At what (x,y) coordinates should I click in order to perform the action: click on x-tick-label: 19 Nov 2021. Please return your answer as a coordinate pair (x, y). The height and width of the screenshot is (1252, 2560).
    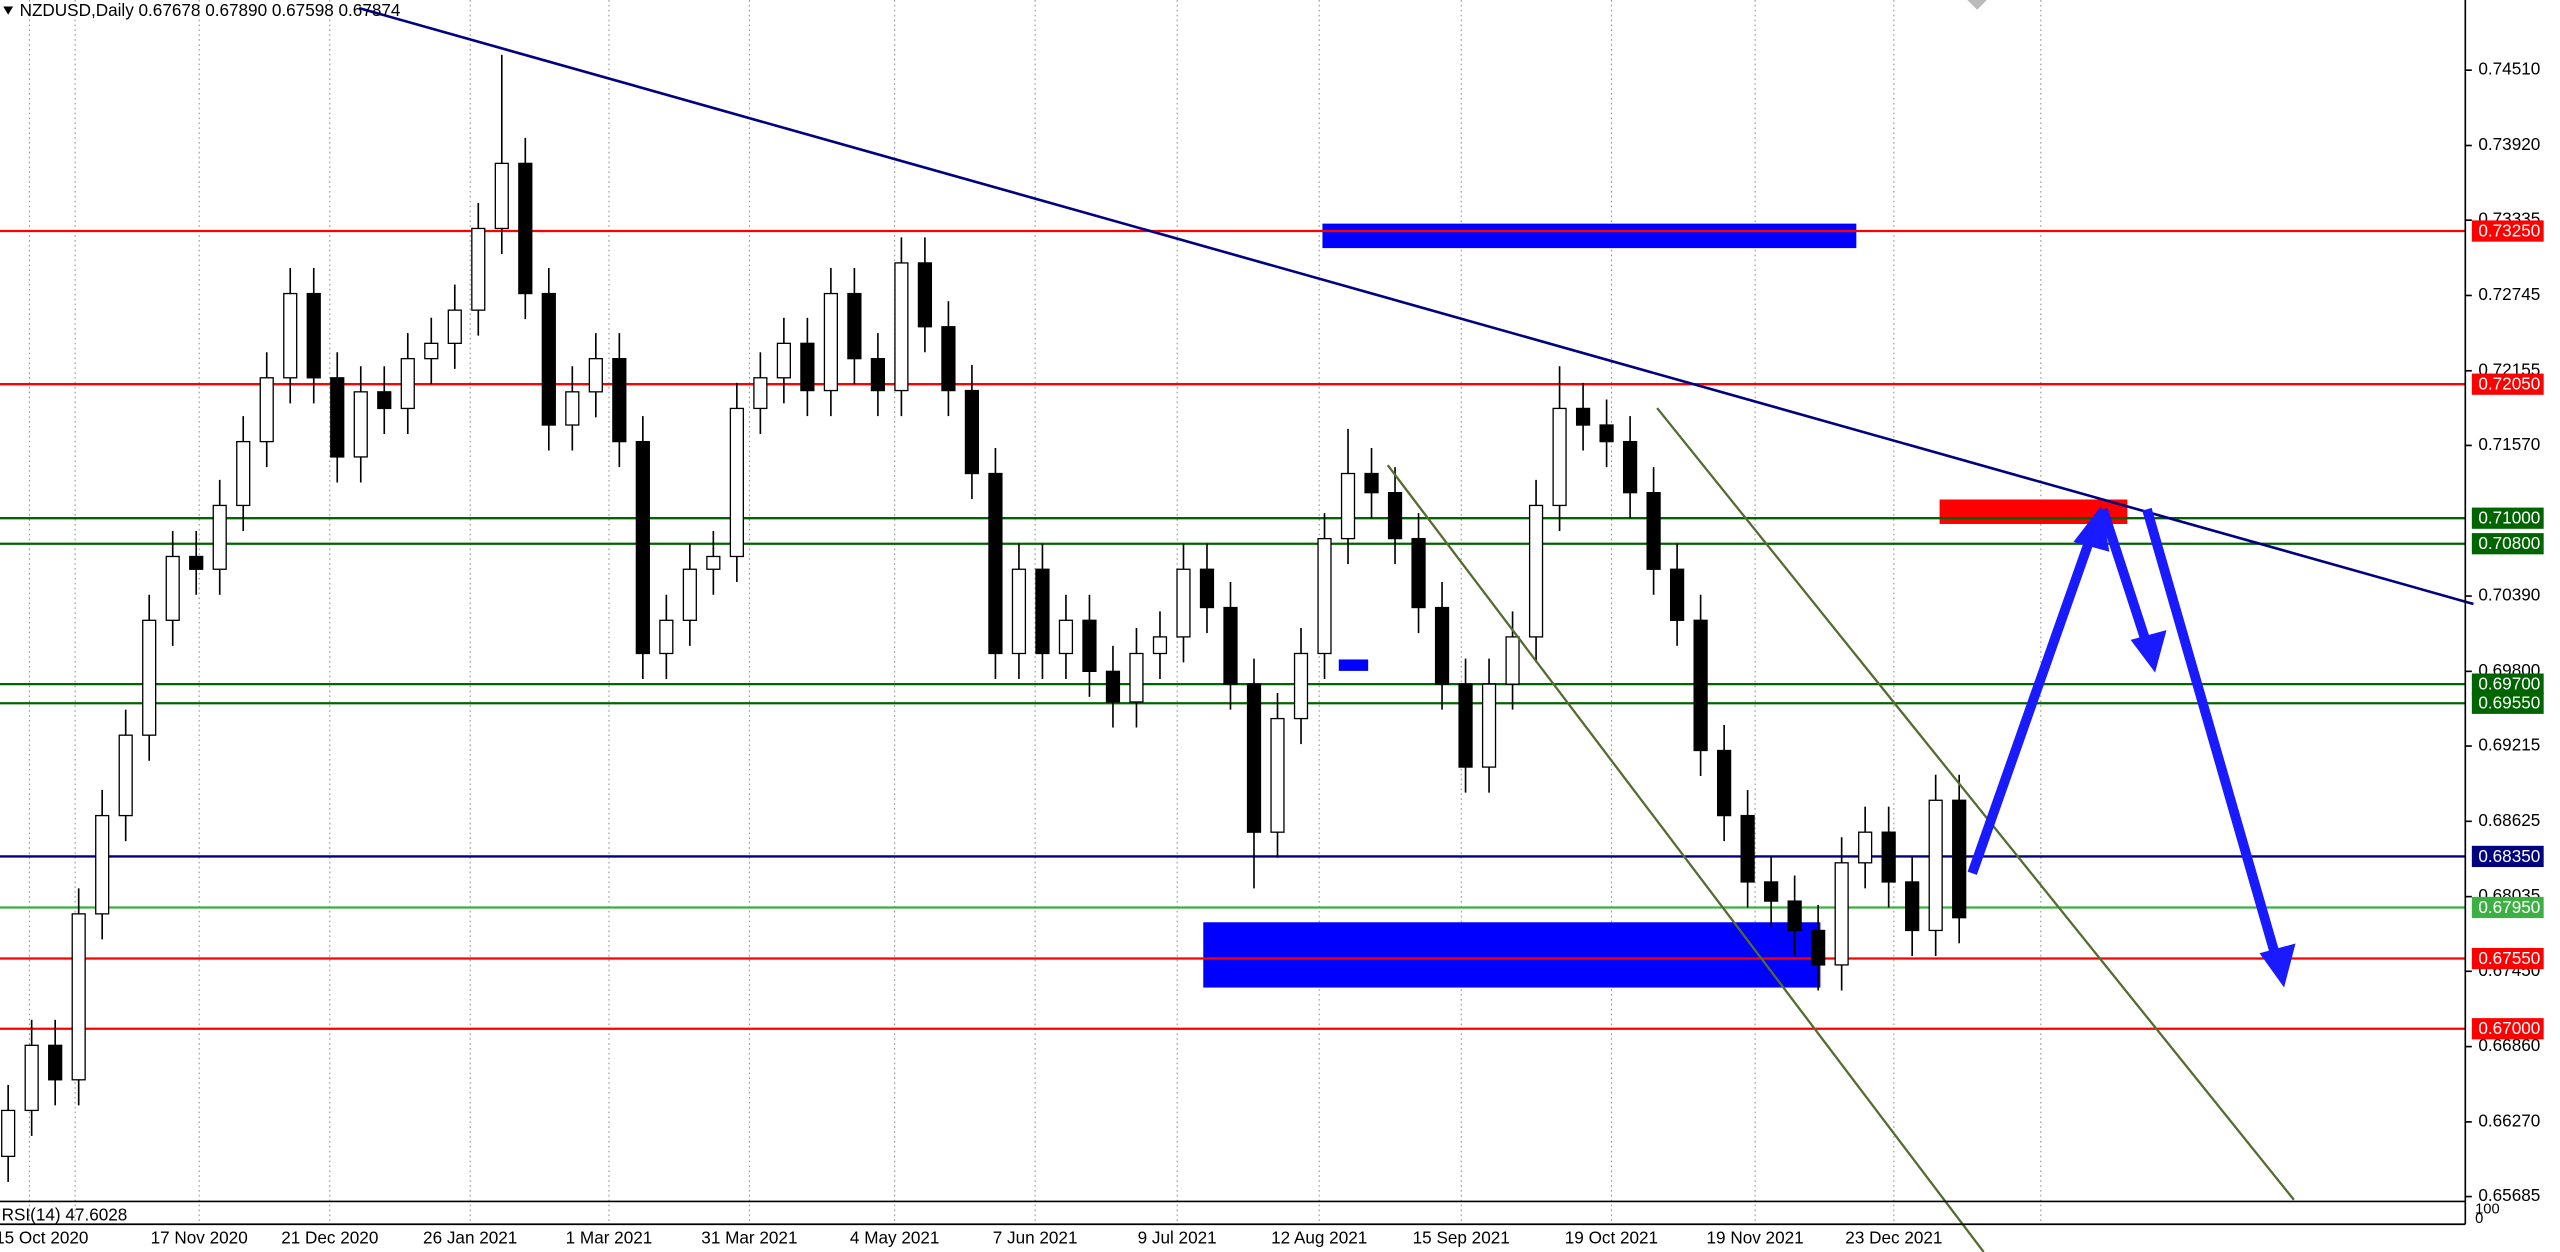
    Looking at the image, I should click on (1755, 1237).